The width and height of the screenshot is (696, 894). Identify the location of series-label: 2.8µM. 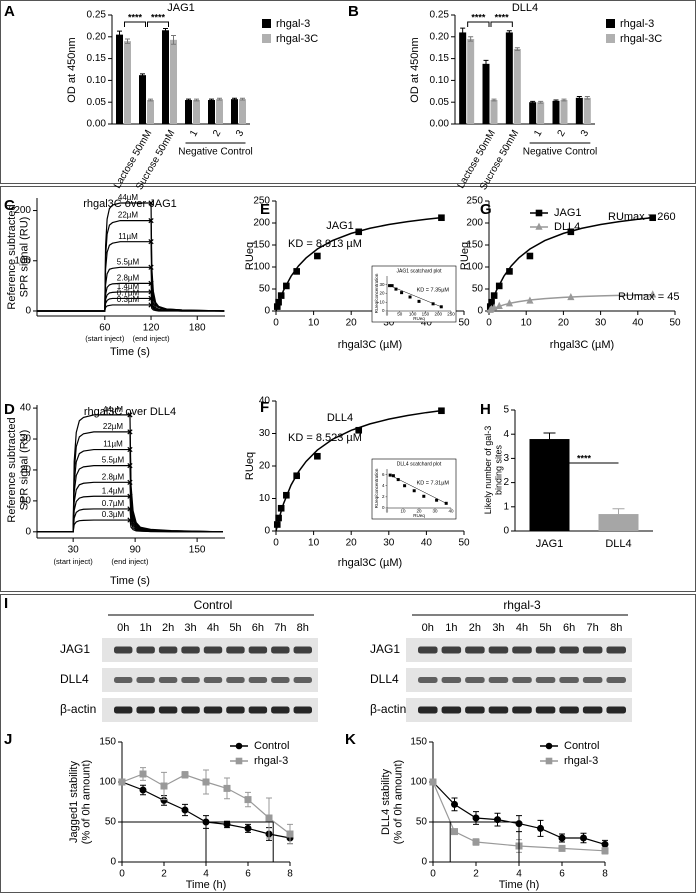
(113, 476).